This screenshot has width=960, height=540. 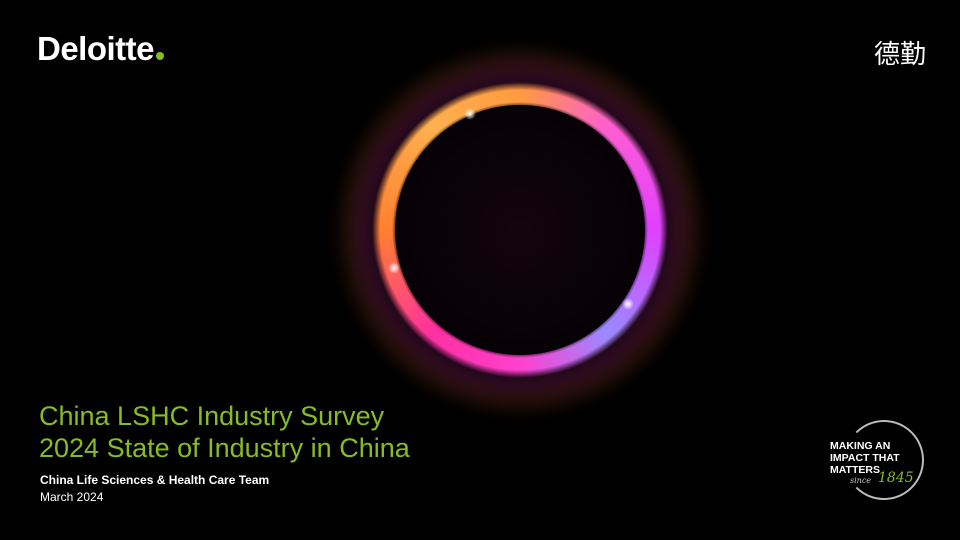 What do you see at coordinates (896, 478) in the screenshot?
I see `badge-year: 1845` at bounding box center [896, 478].